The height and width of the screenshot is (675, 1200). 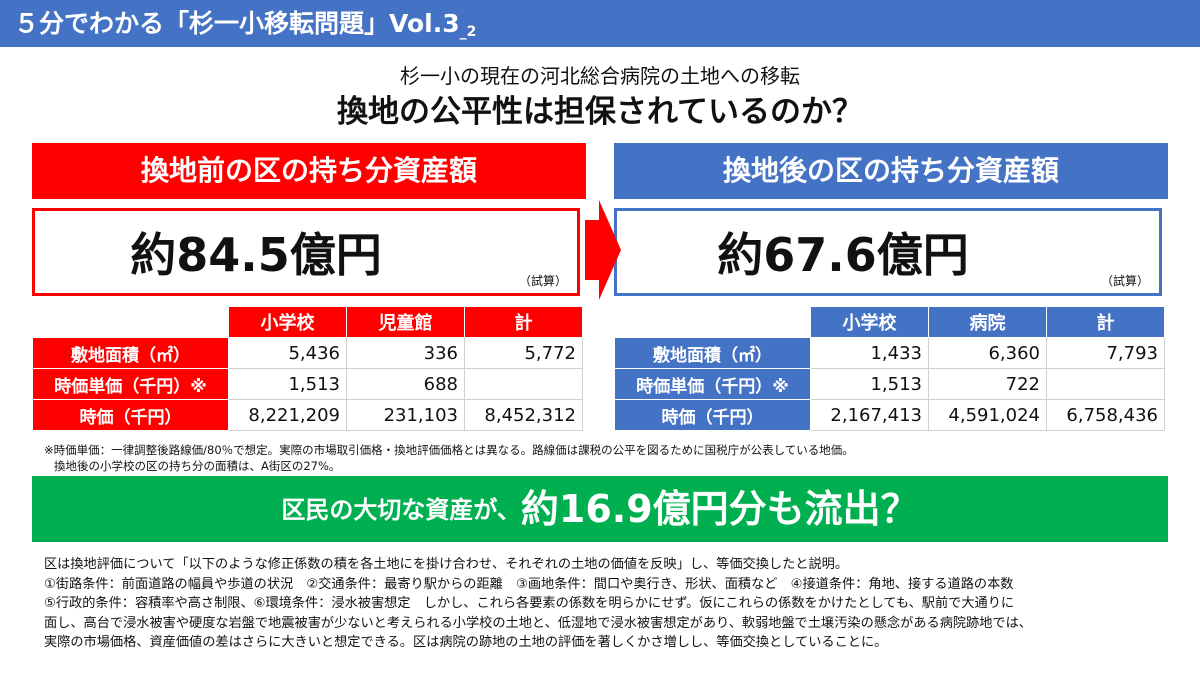 I want to click on before-value: 約84.5億円, so click(x=256, y=255).